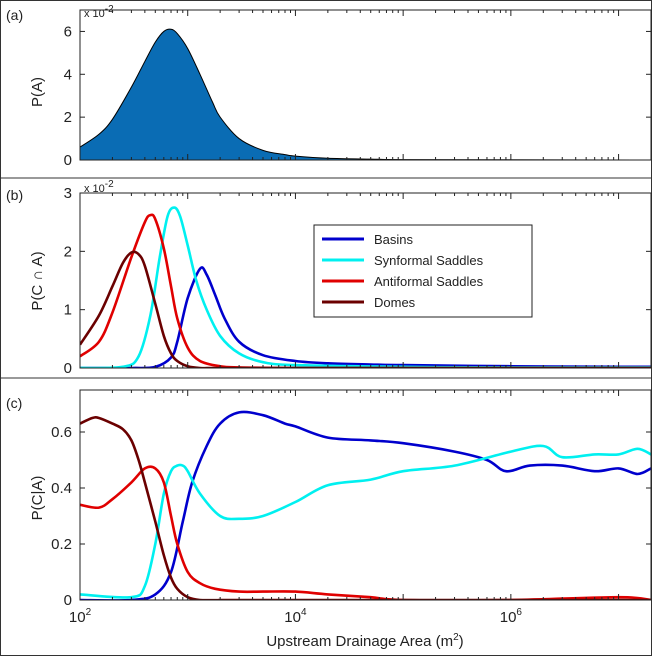 This screenshot has width=652, height=656. I want to click on panel-c-y-tick-label: 0.4, so click(61, 488).